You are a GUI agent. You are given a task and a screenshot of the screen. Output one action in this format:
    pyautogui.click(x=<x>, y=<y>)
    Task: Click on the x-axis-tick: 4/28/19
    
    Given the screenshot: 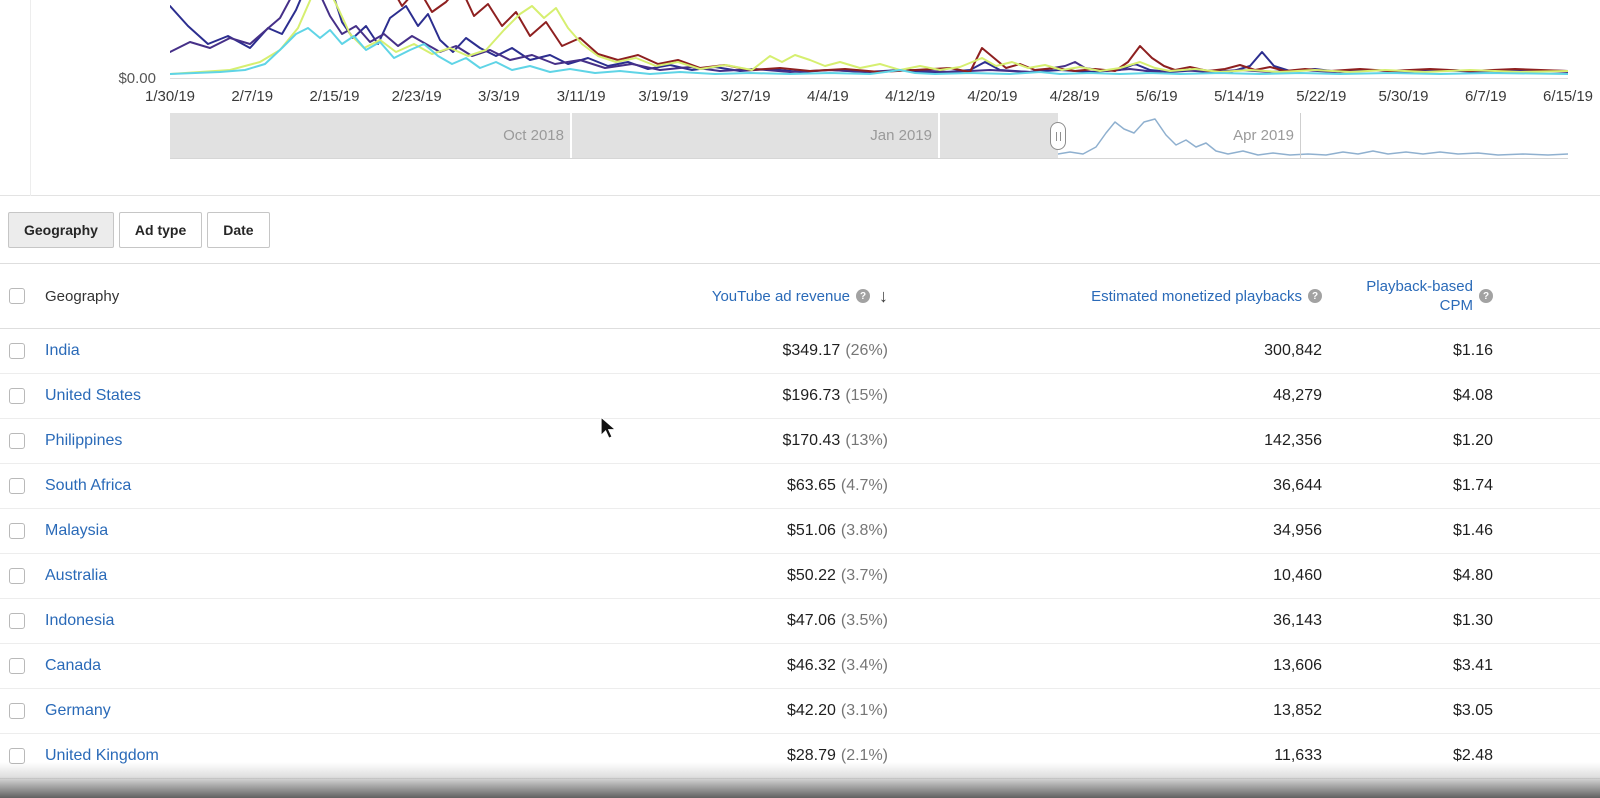 What is the action you would take?
    pyautogui.click(x=1074, y=96)
    